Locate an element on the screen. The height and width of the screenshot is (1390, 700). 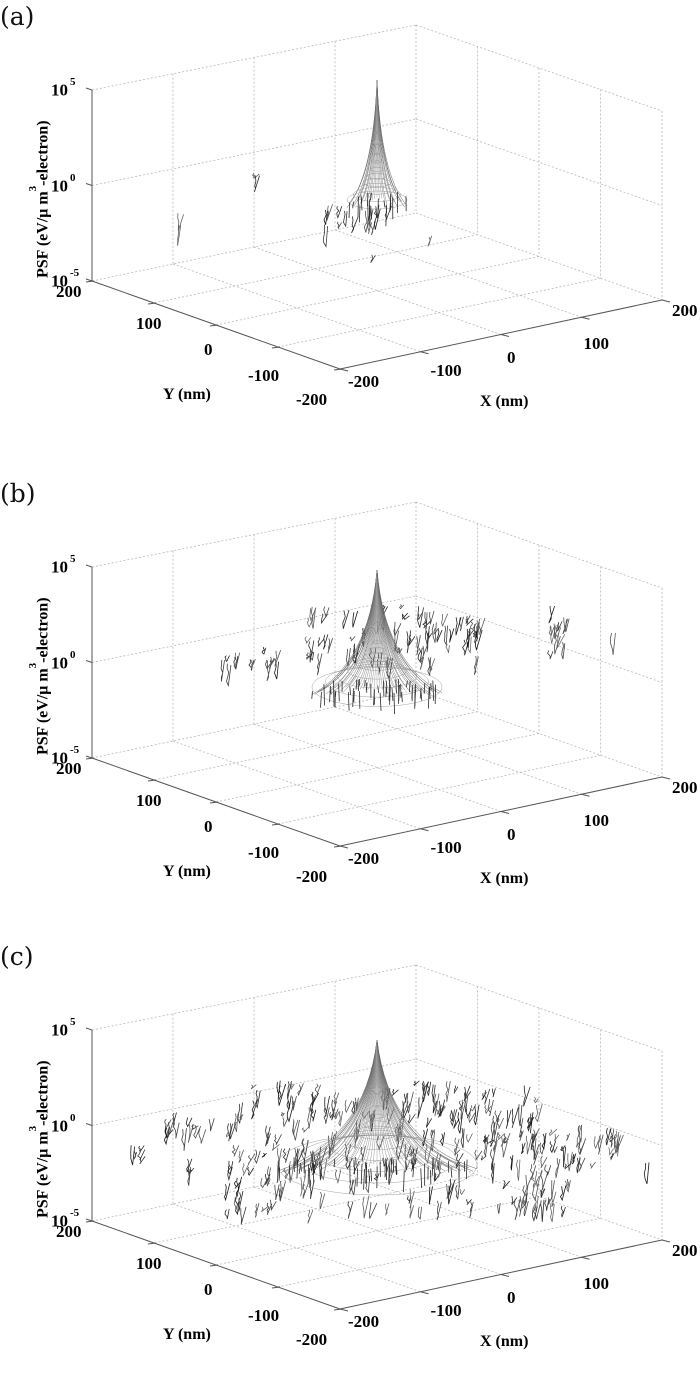
x-tick-label: 200 is located at coordinates (685, 787).